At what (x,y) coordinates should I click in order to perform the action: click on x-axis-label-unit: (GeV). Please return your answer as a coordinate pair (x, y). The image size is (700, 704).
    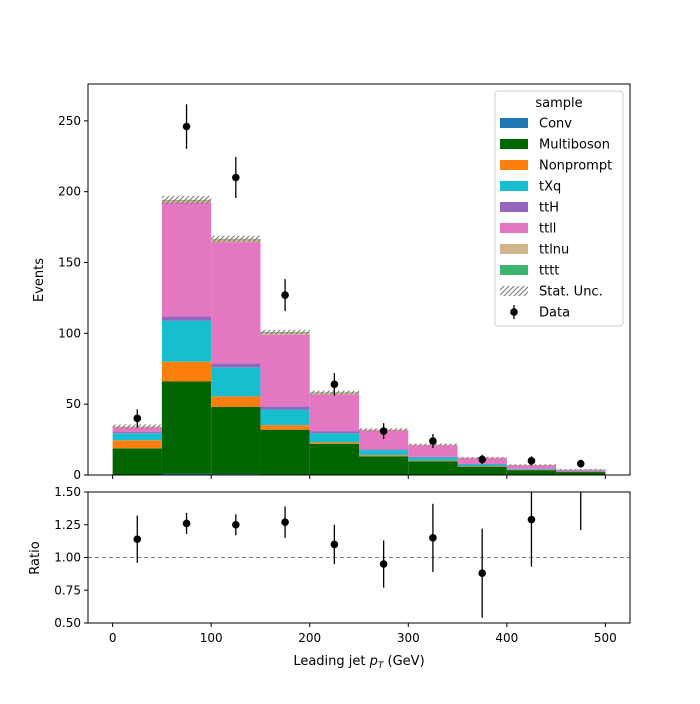
    Looking at the image, I should click on (403, 661).